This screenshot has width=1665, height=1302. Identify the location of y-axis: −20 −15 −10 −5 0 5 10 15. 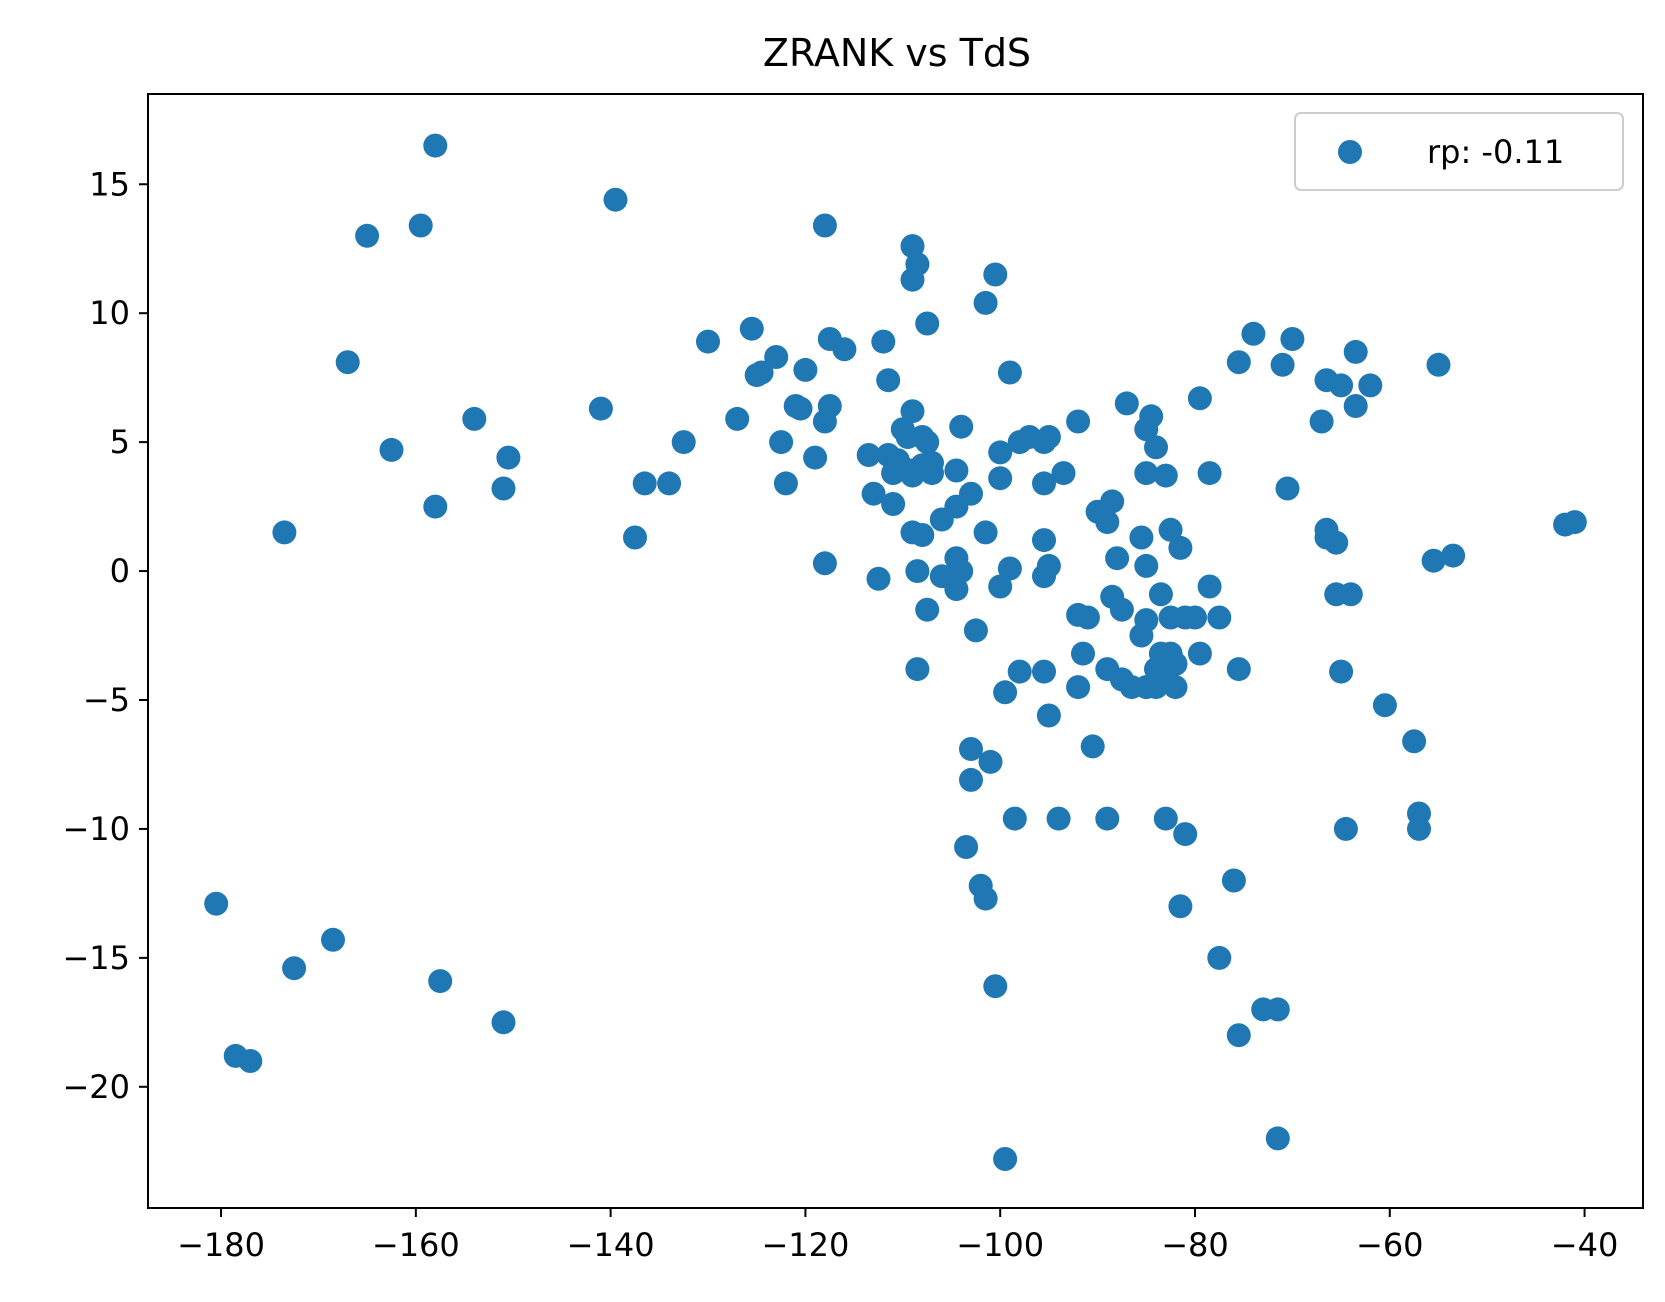
(105, 635).